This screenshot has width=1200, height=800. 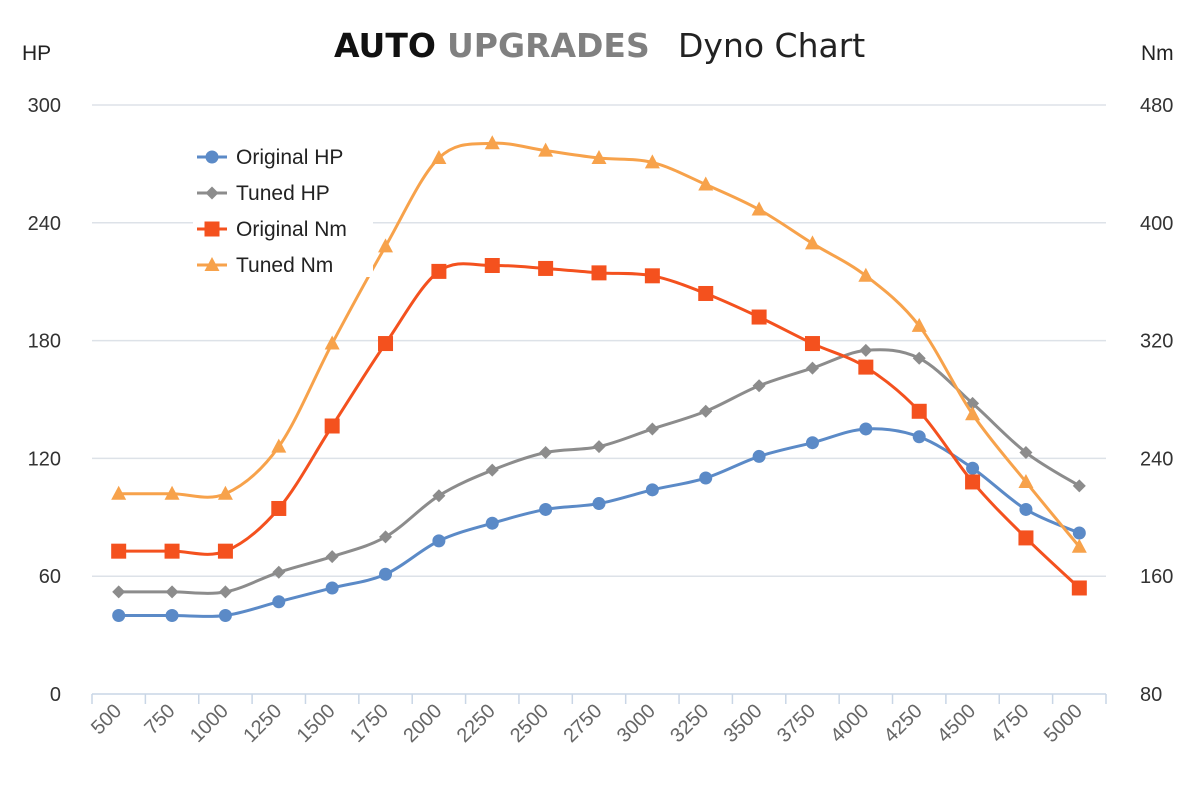 What do you see at coordinates (1151, 695) in the screenshot?
I see `y-right-tick-label: 80` at bounding box center [1151, 695].